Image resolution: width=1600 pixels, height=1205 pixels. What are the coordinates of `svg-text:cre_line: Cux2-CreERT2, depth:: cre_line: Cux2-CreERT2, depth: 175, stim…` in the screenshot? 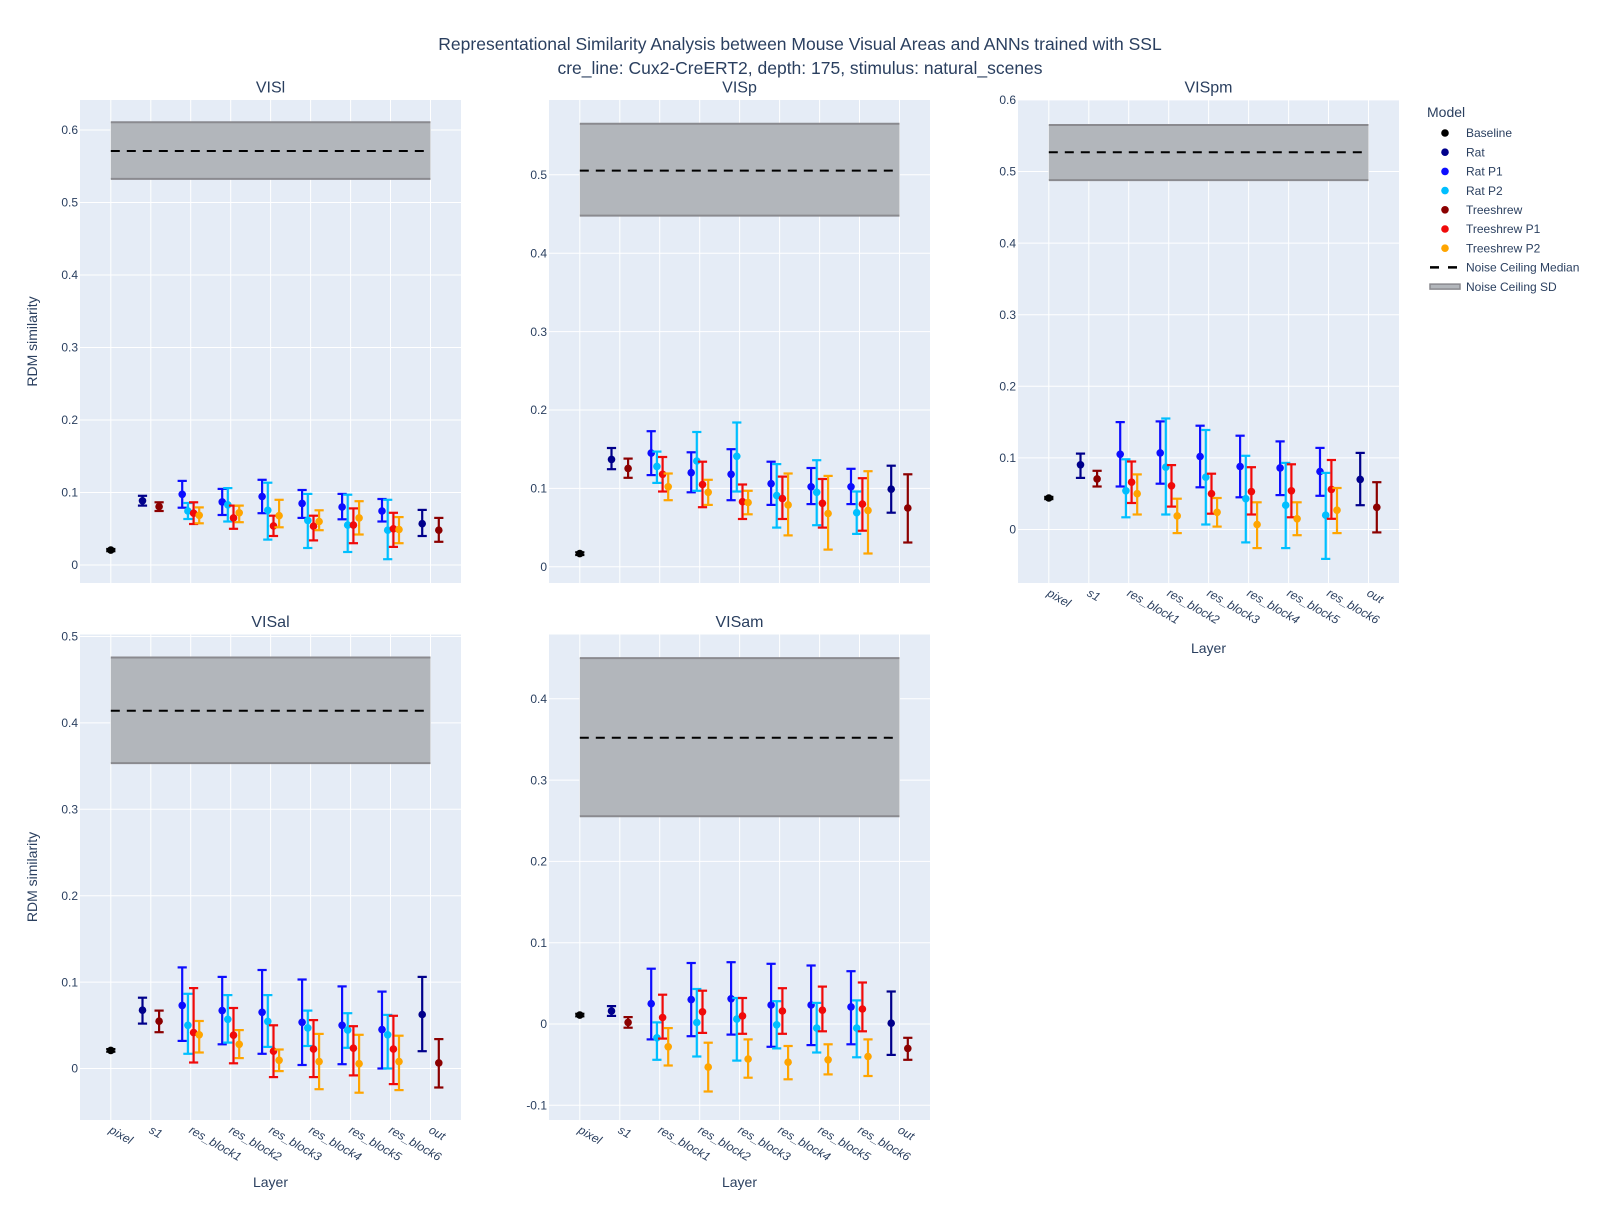 It's located at (799, 68).